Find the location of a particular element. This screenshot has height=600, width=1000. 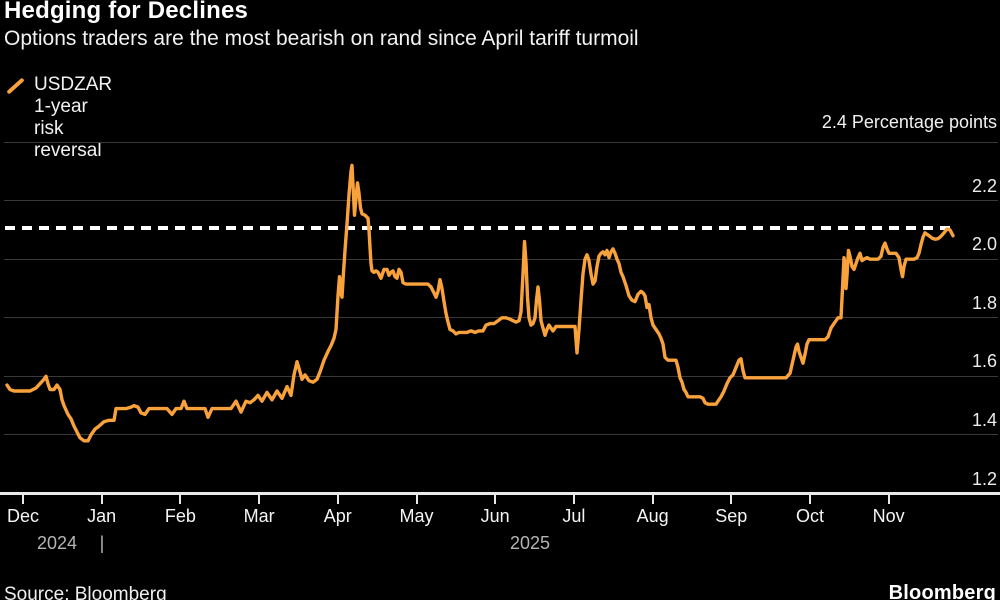

legend-label: USDZAR 1-year risk reversal is located at coordinates (73, 117).